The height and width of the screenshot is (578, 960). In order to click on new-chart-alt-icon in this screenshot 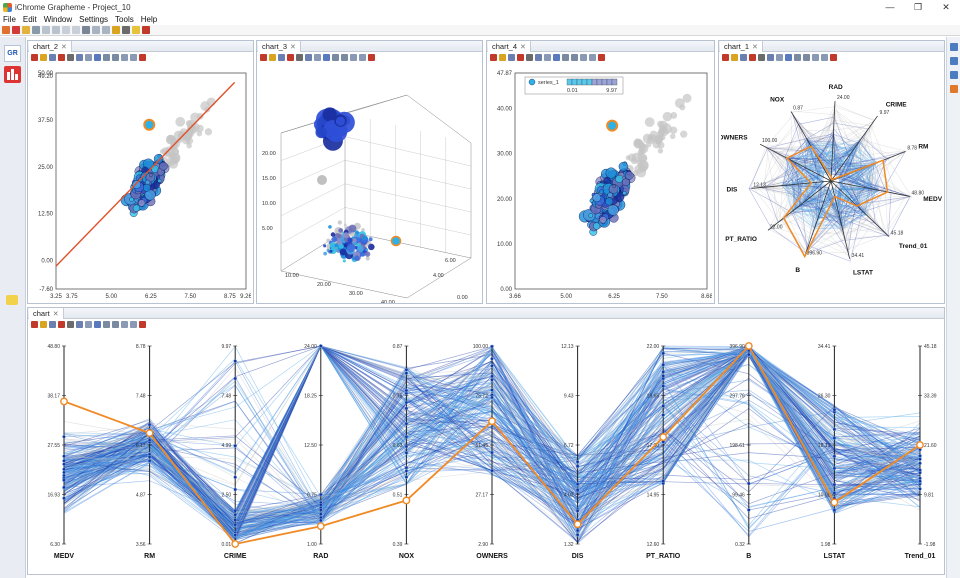, I will do `click(16, 30)`.